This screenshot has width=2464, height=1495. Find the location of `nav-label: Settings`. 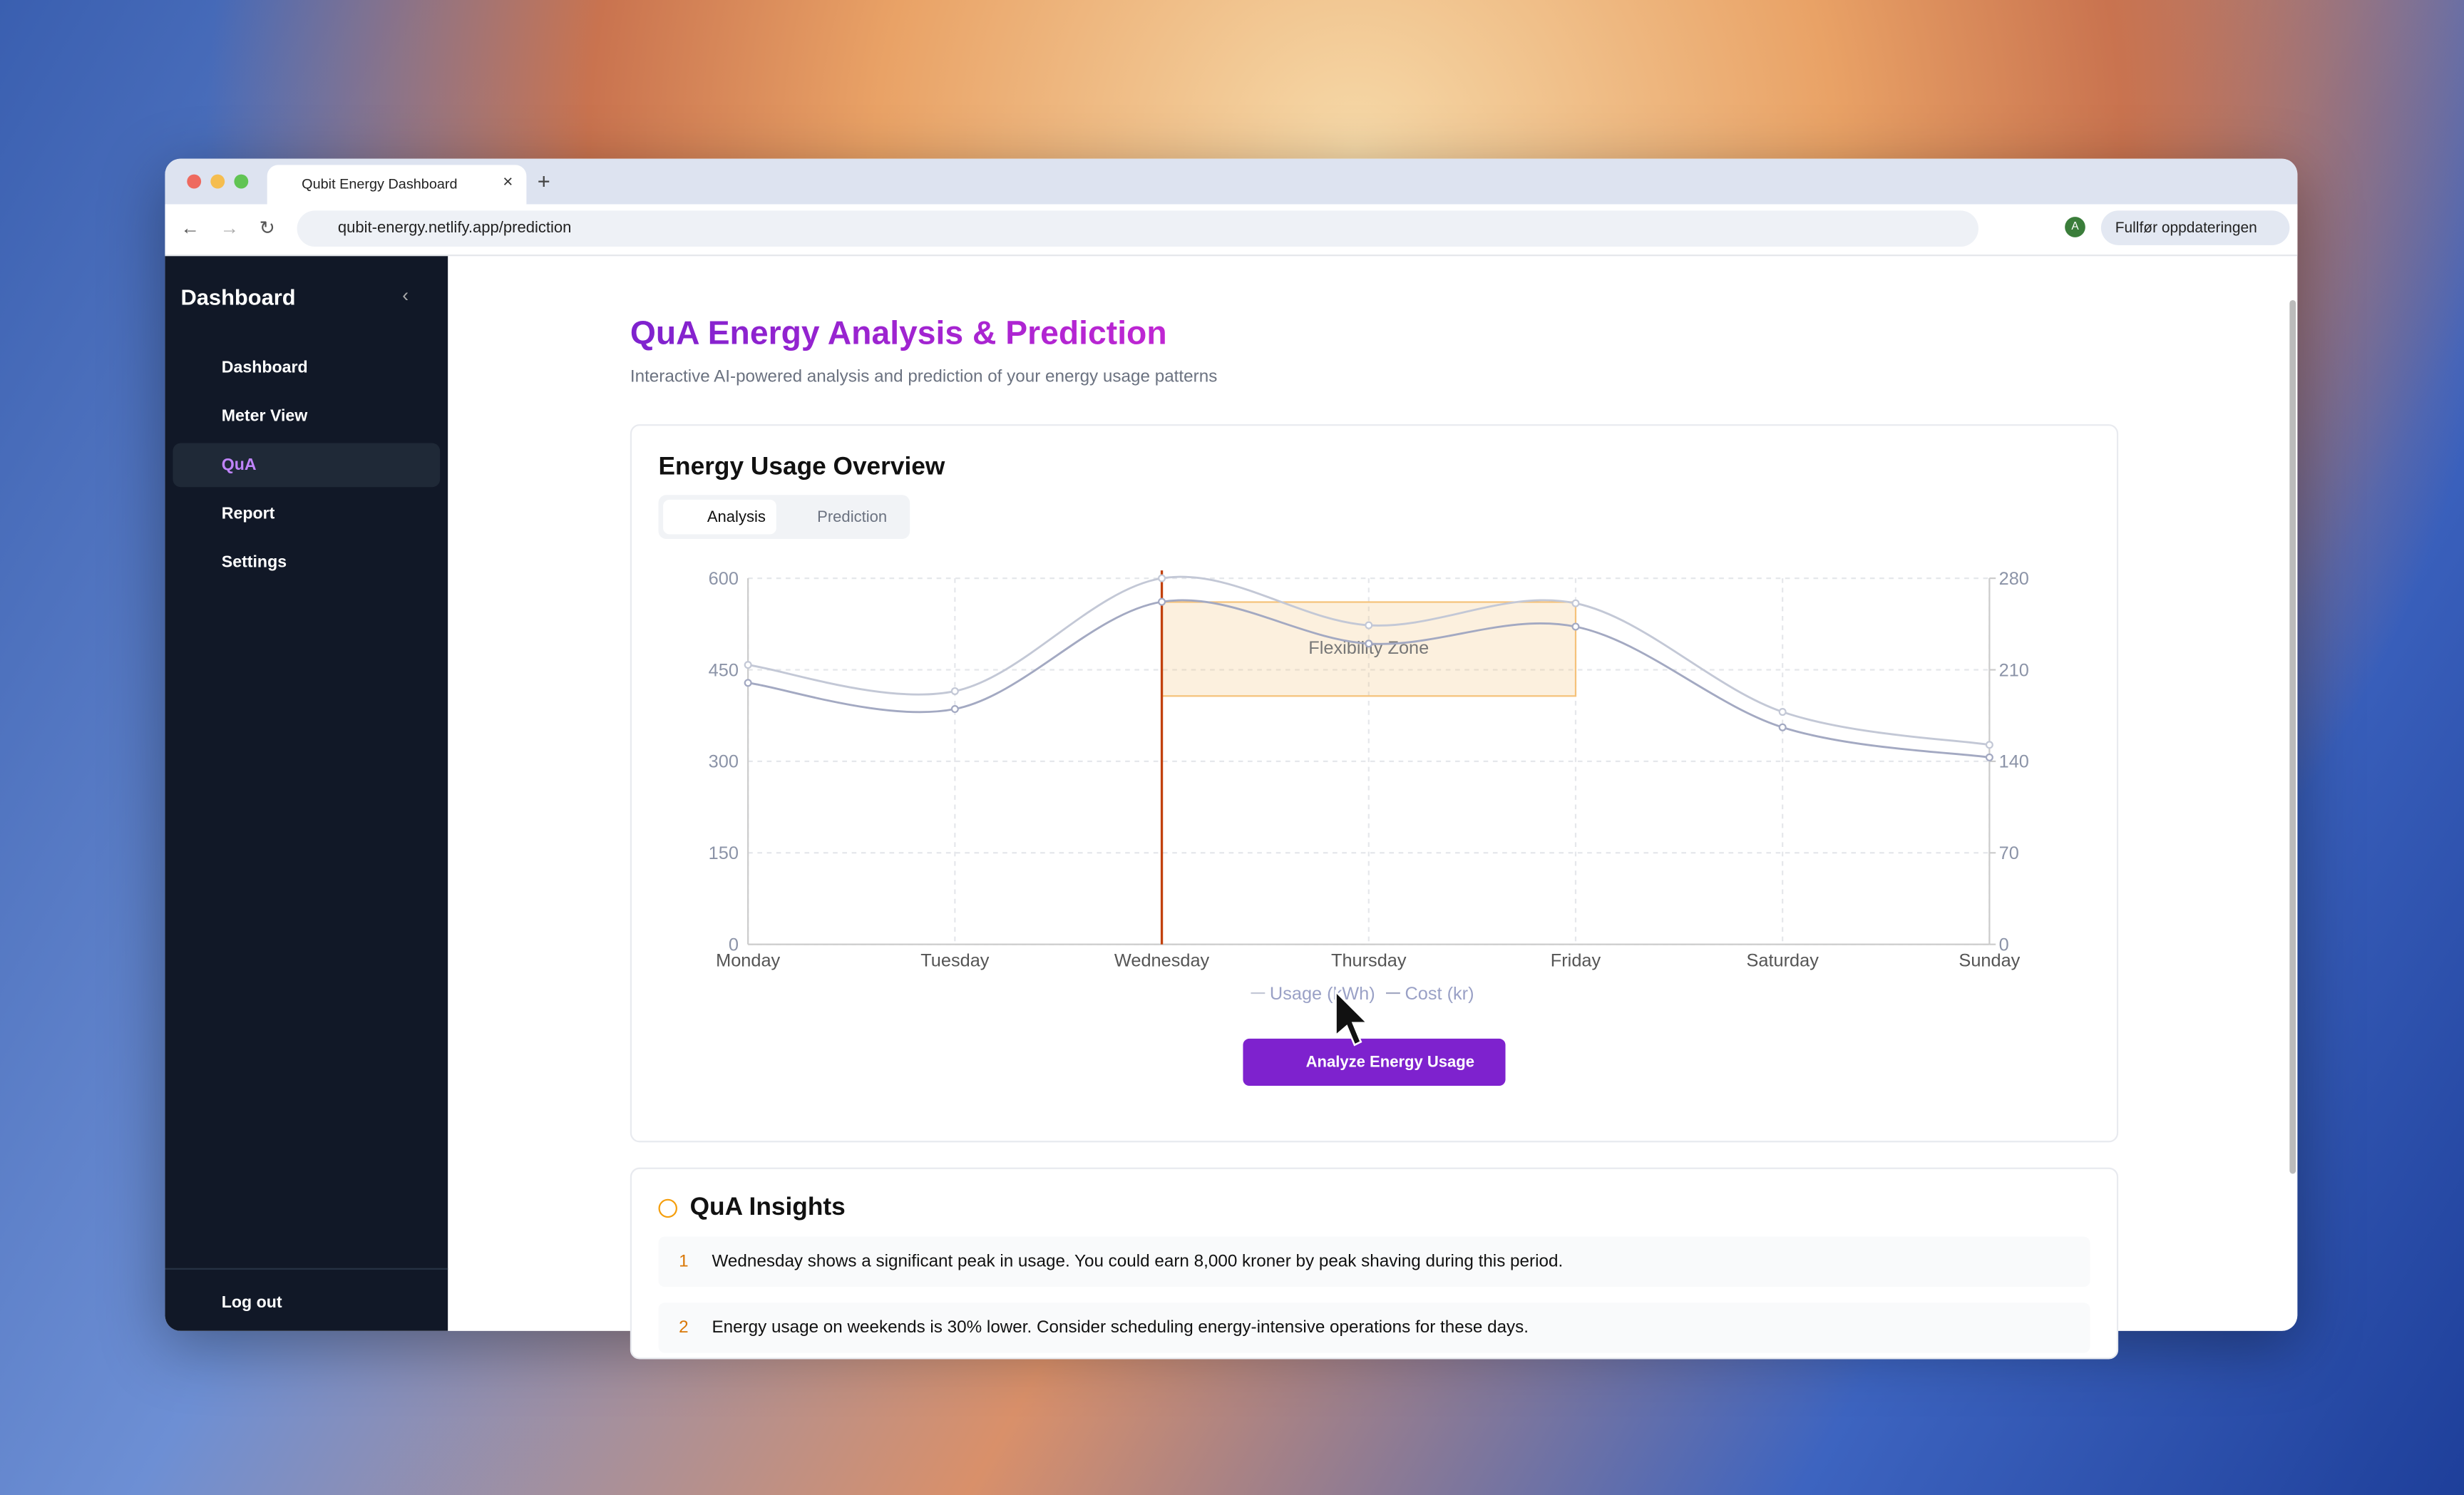

nav-label: Settings is located at coordinates (254, 562).